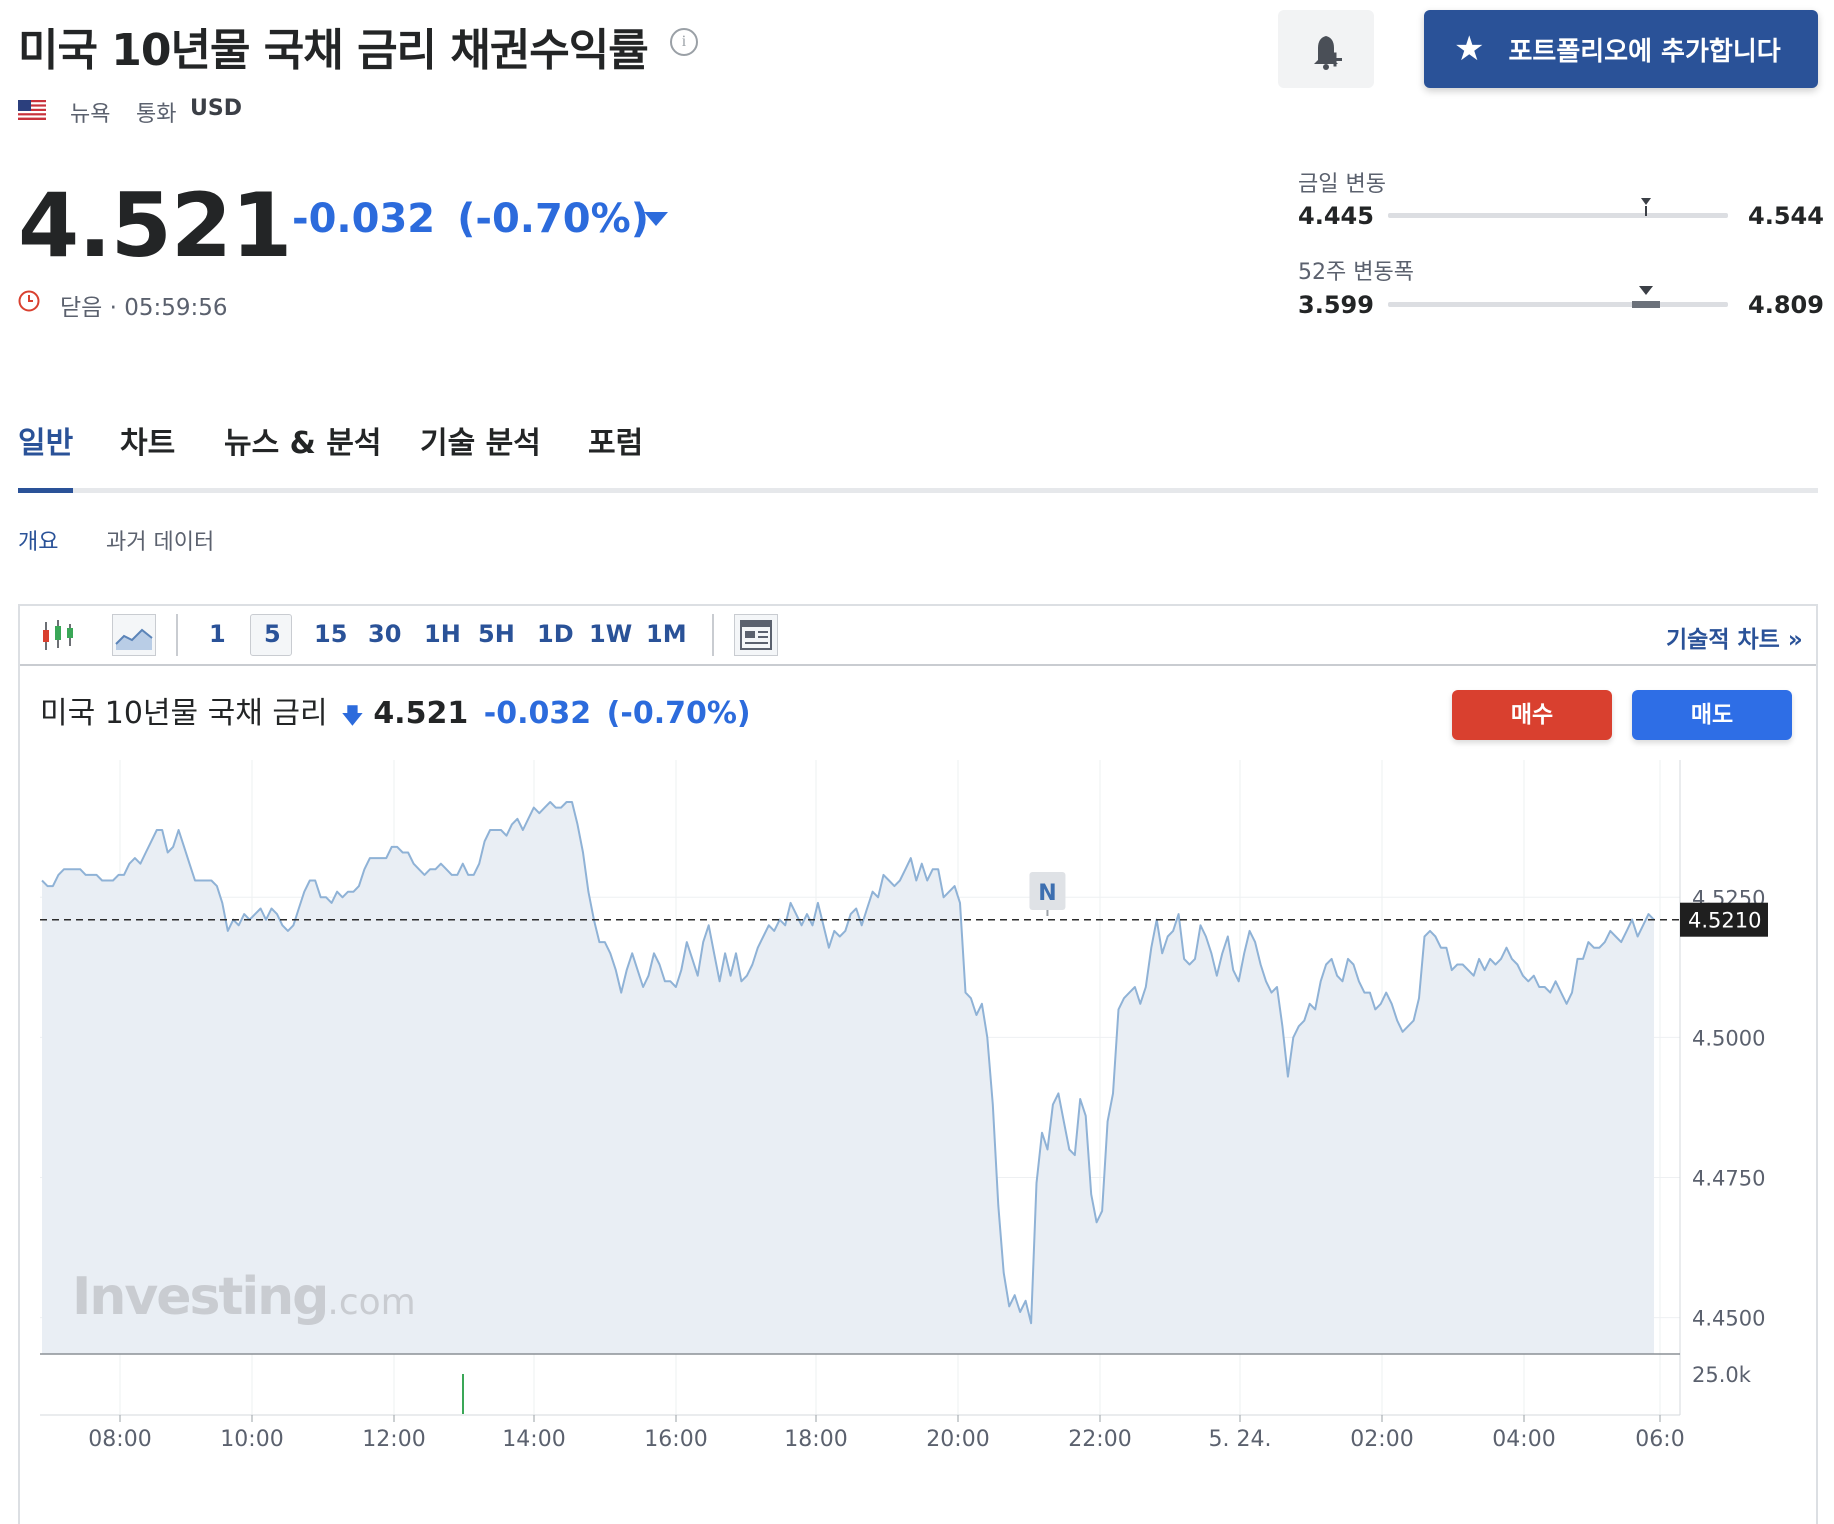  Describe the element at coordinates (496, 634) in the screenshot. I see `interval-5h: 5H` at that location.